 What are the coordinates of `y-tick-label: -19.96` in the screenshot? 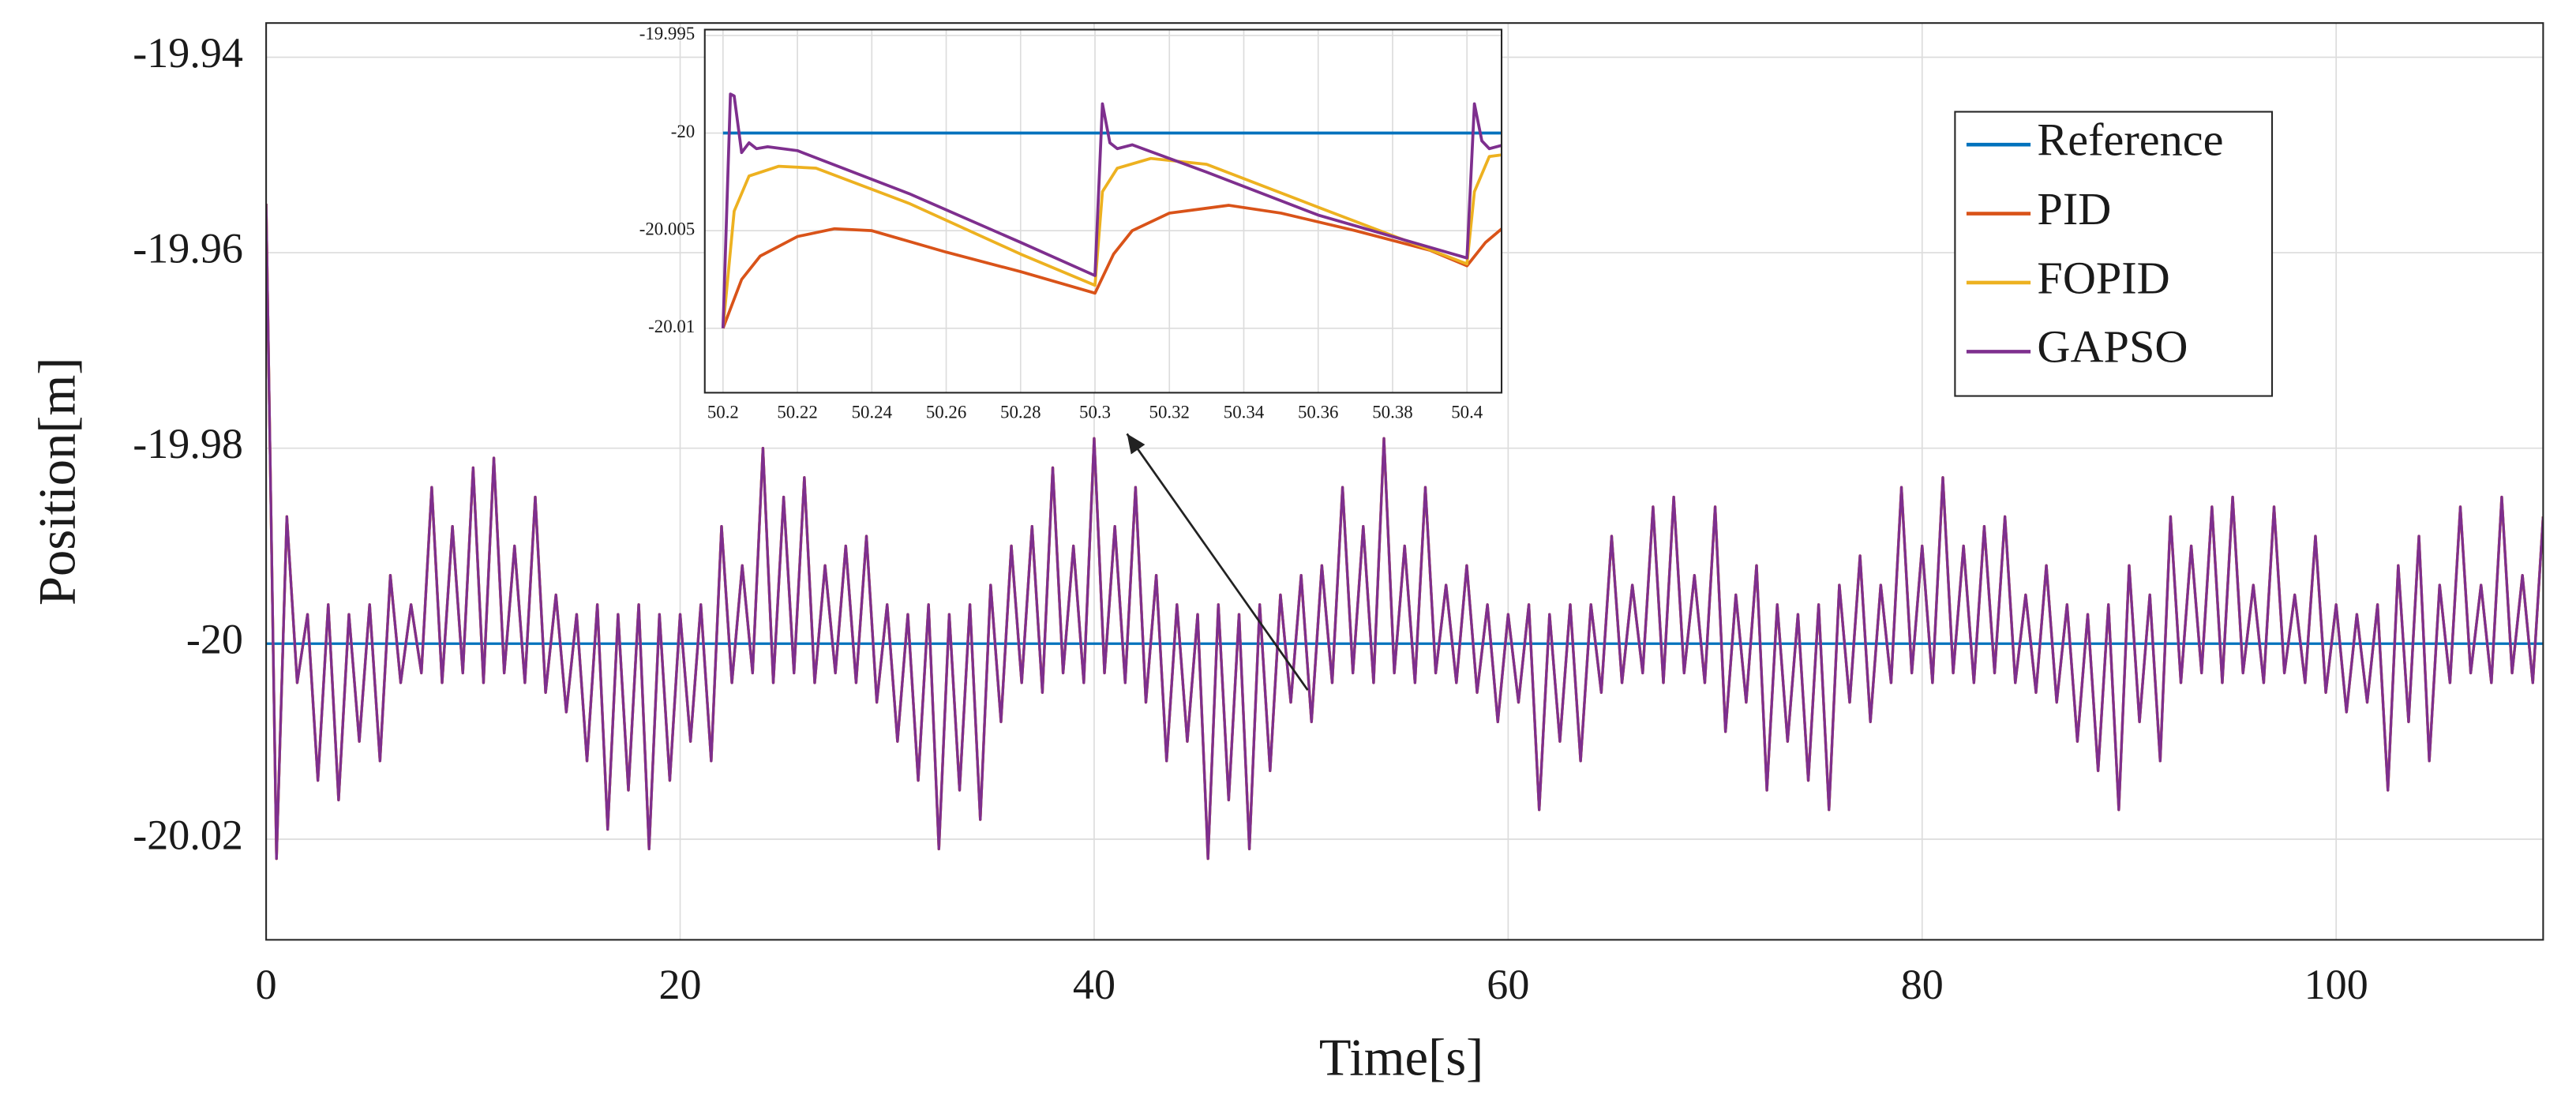 It's located at (188, 248).